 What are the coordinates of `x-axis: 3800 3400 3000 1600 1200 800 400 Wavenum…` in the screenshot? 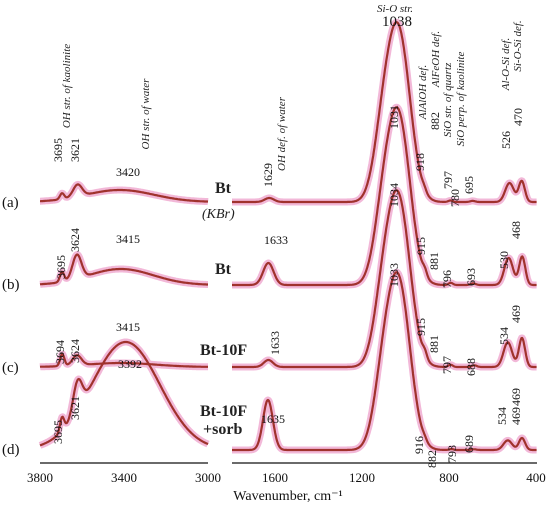 It's located at (286, 483).